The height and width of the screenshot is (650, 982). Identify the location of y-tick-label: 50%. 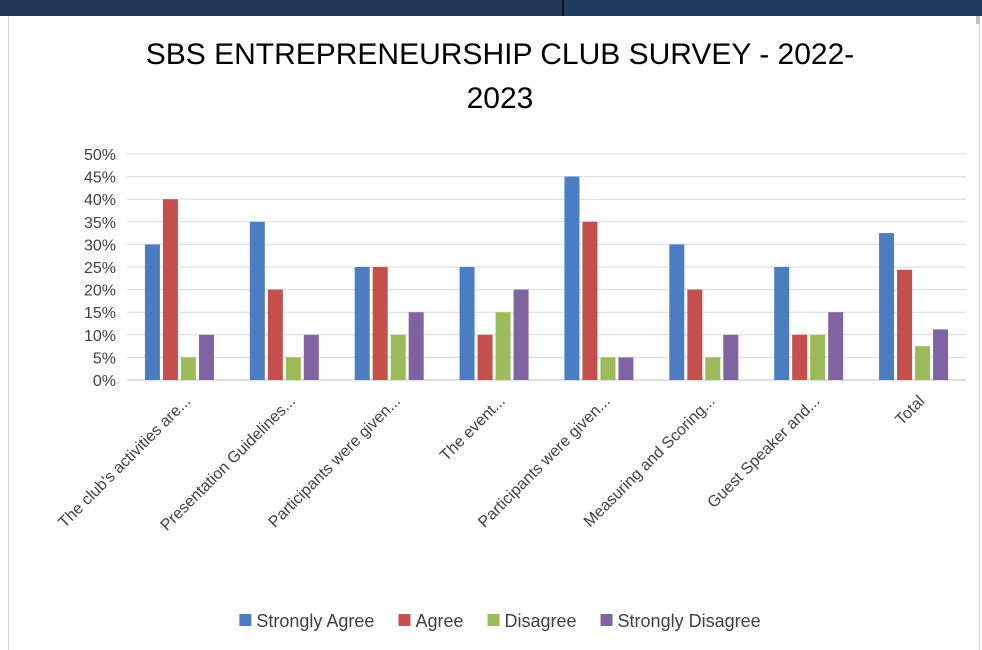
(100, 155).